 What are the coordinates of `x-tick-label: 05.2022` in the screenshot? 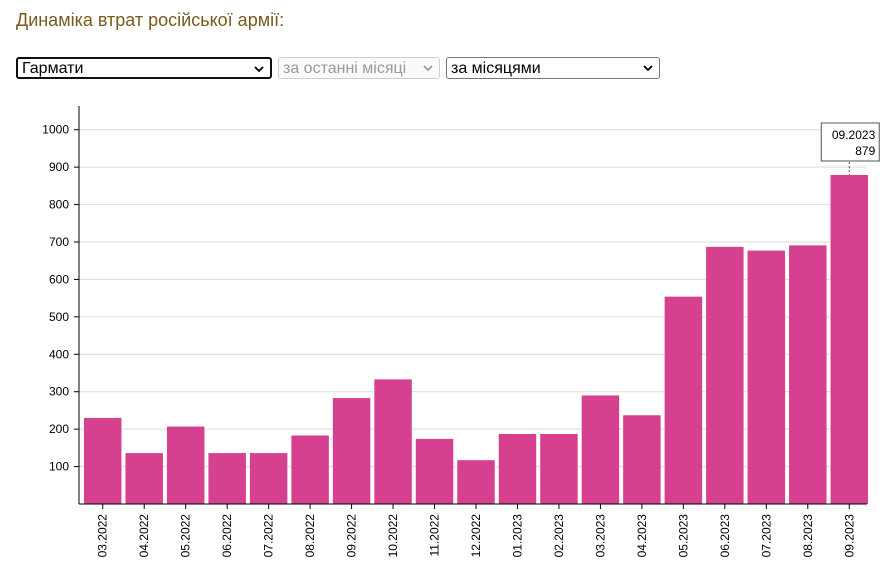 It's located at (186, 536).